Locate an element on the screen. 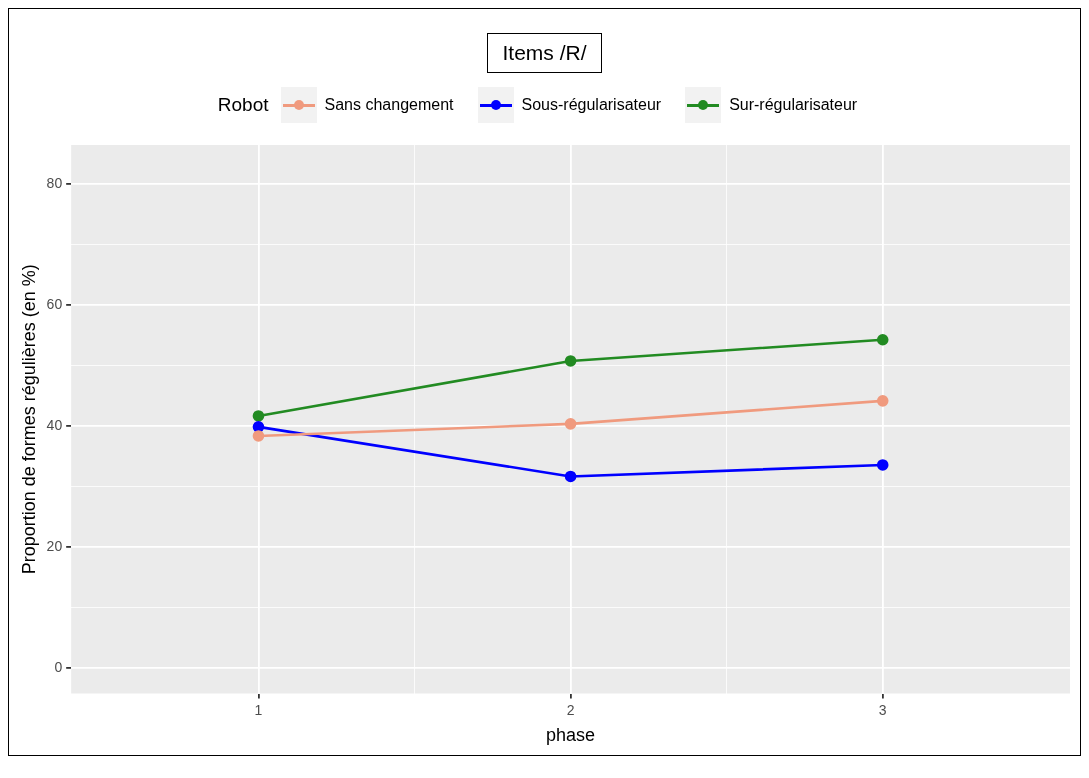 The image size is (1089, 778). x-tick-label: 2 is located at coordinates (570, 709).